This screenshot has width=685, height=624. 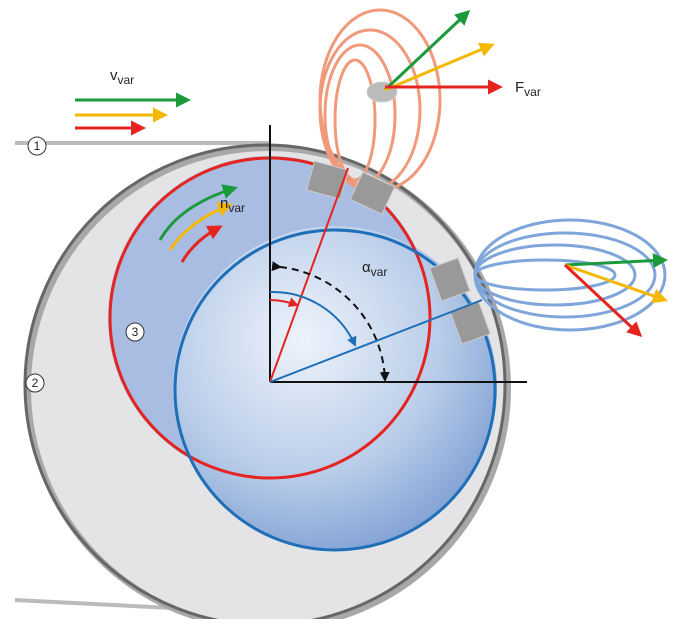 What do you see at coordinates (519, 87) in the screenshot?
I see `symbol: F` at bounding box center [519, 87].